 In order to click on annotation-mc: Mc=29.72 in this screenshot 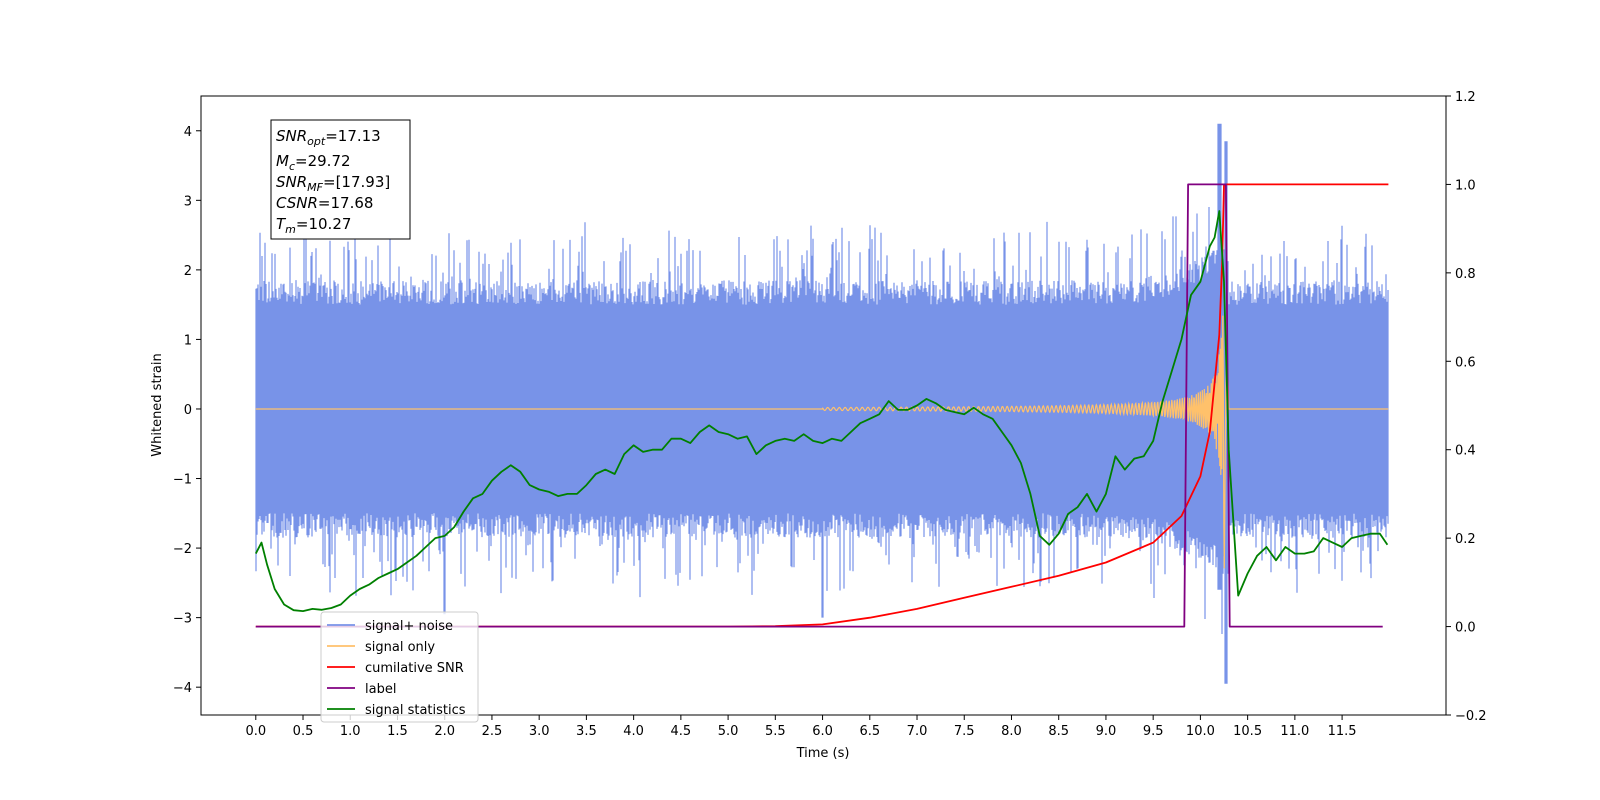, I will do `click(313, 162)`.